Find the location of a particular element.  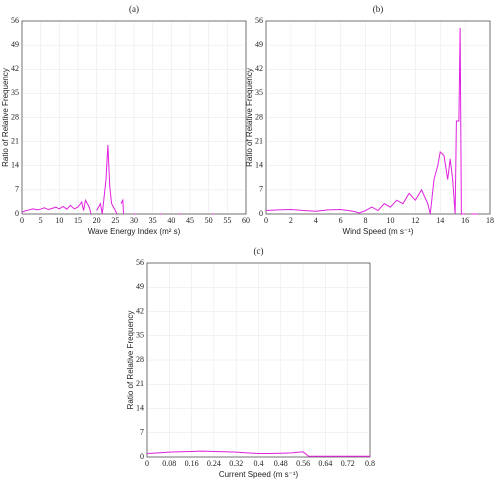

x-tick-label: 0.48 is located at coordinates (281, 463).